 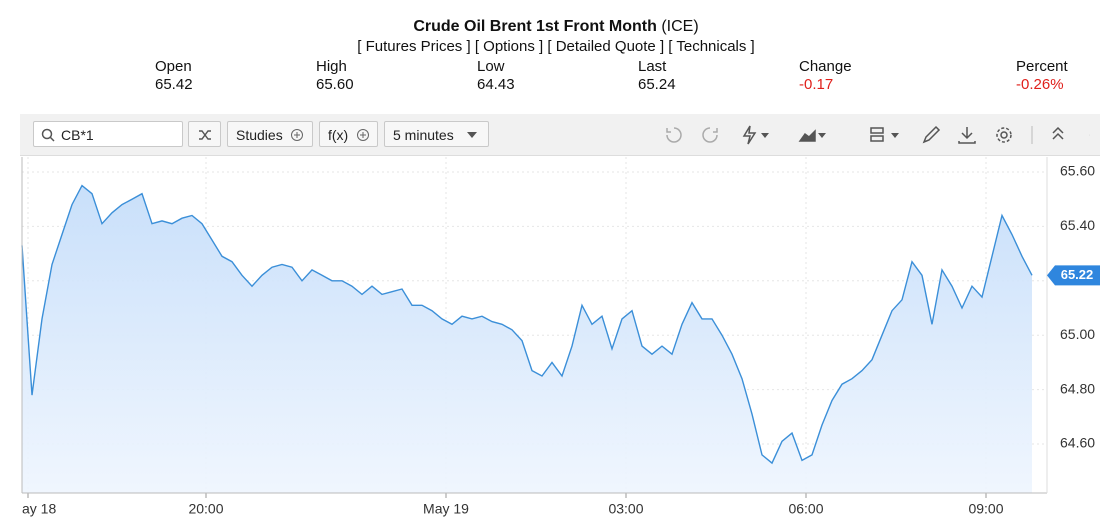 I want to click on studies-button: Studies, so click(x=270, y=134).